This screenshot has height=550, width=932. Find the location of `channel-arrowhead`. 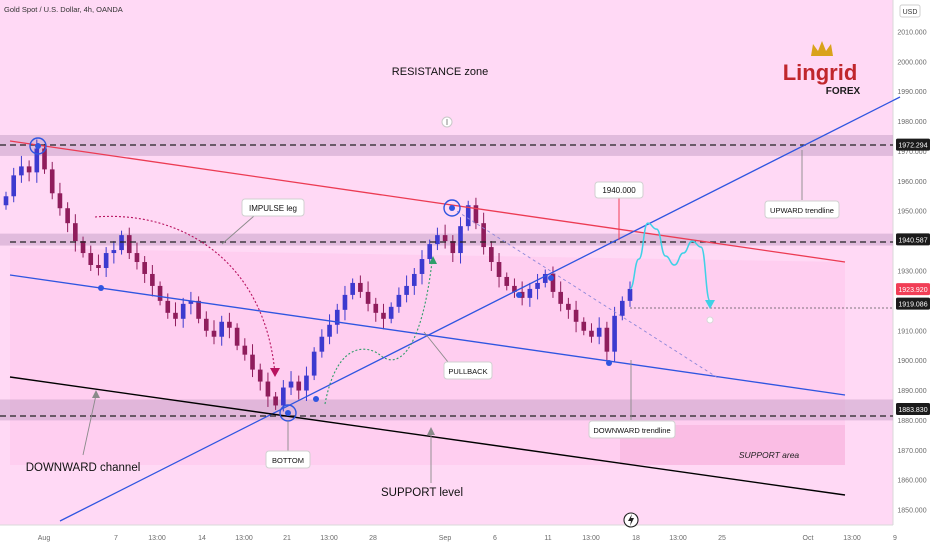

channel-arrowhead is located at coordinates (96, 394).